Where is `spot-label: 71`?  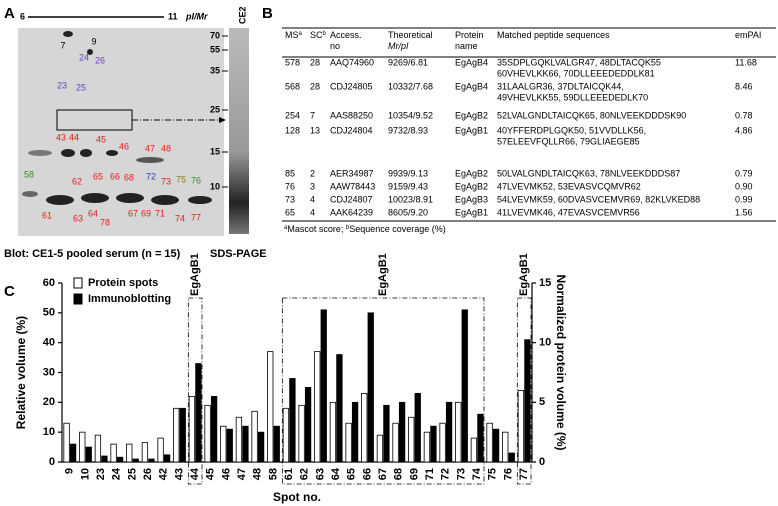 spot-label: 71 is located at coordinates (160, 213).